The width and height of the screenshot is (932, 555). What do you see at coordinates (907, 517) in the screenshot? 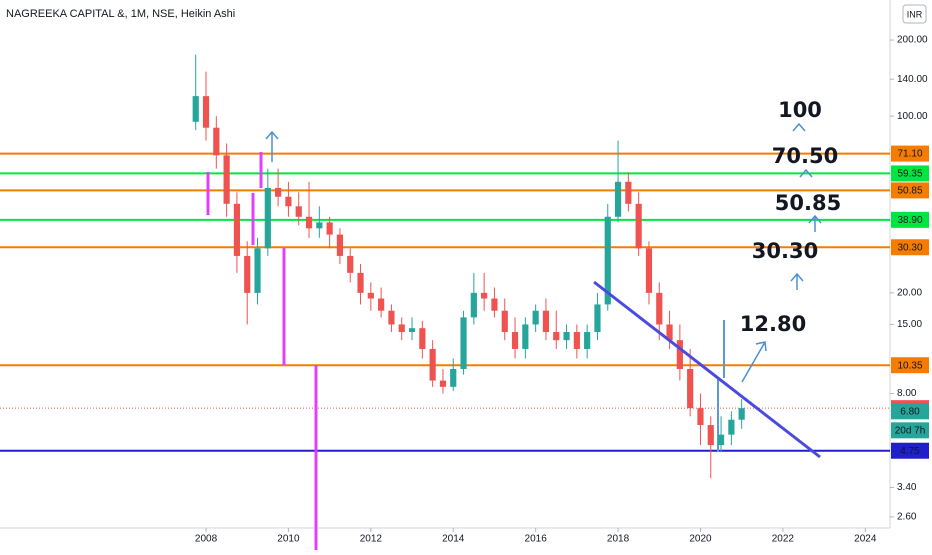
I see `y-tick-label: 2.60` at bounding box center [907, 517].